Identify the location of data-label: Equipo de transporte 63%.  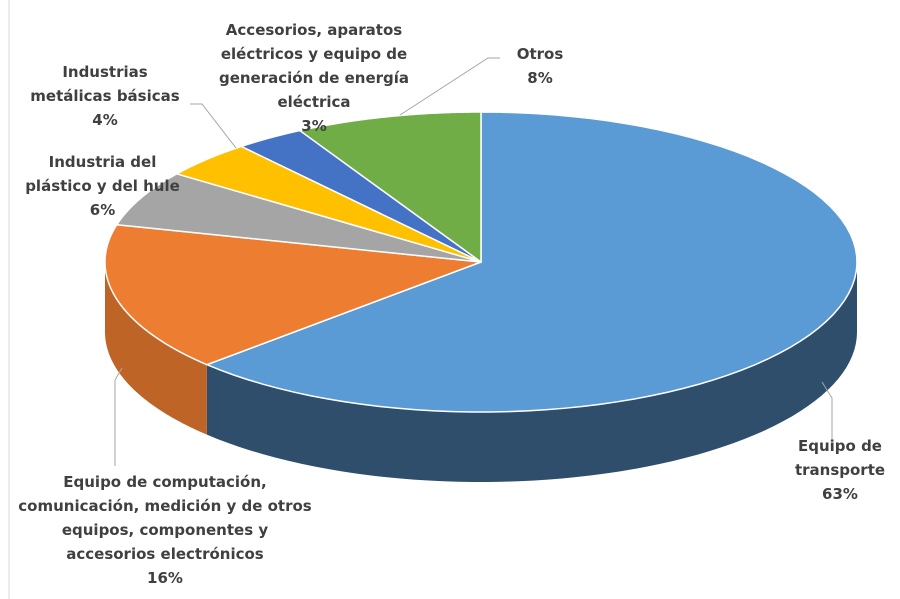
(835, 470).